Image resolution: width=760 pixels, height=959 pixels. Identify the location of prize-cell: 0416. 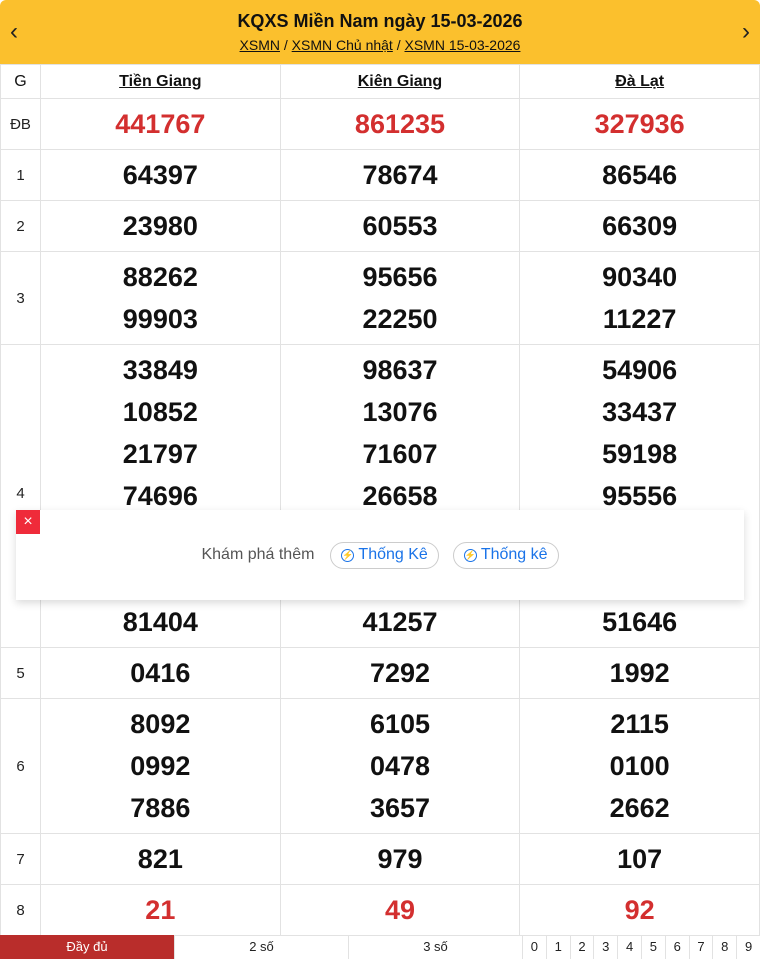
(160, 673).